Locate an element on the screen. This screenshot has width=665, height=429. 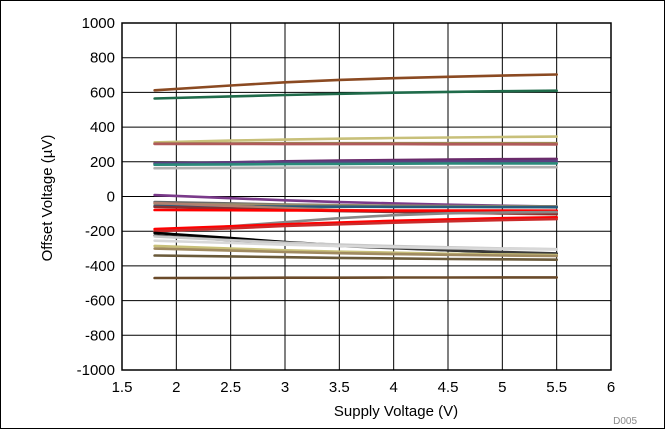
figure-code: D005 is located at coordinates (625, 421).